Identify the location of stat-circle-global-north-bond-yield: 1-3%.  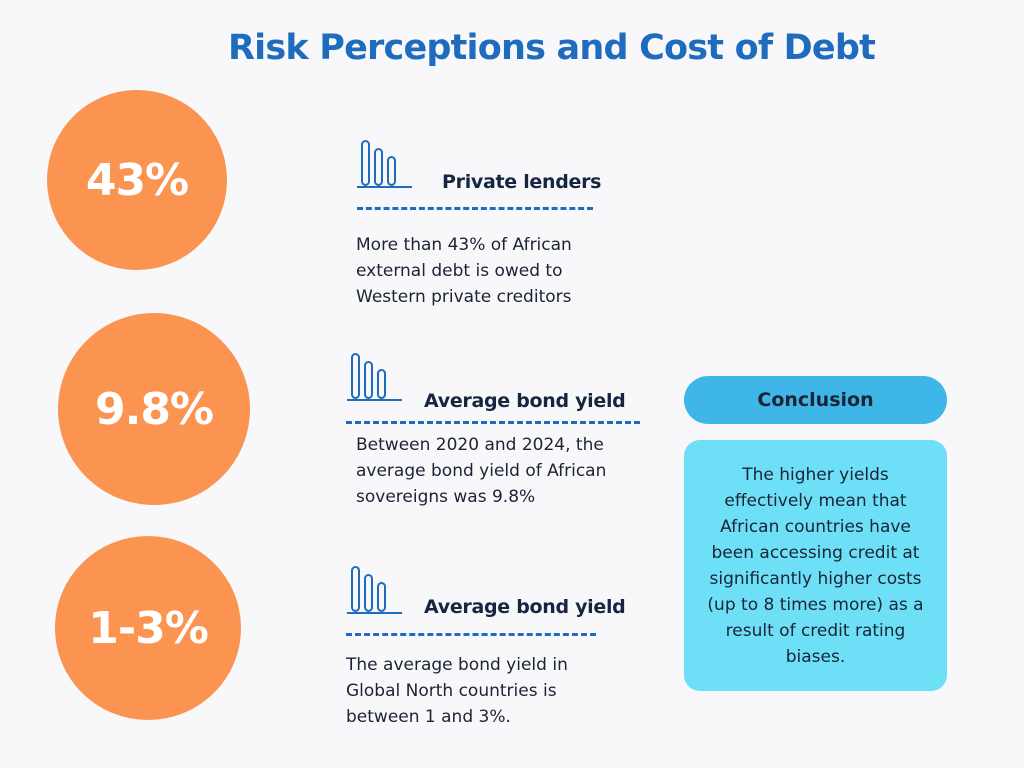
(148, 628).